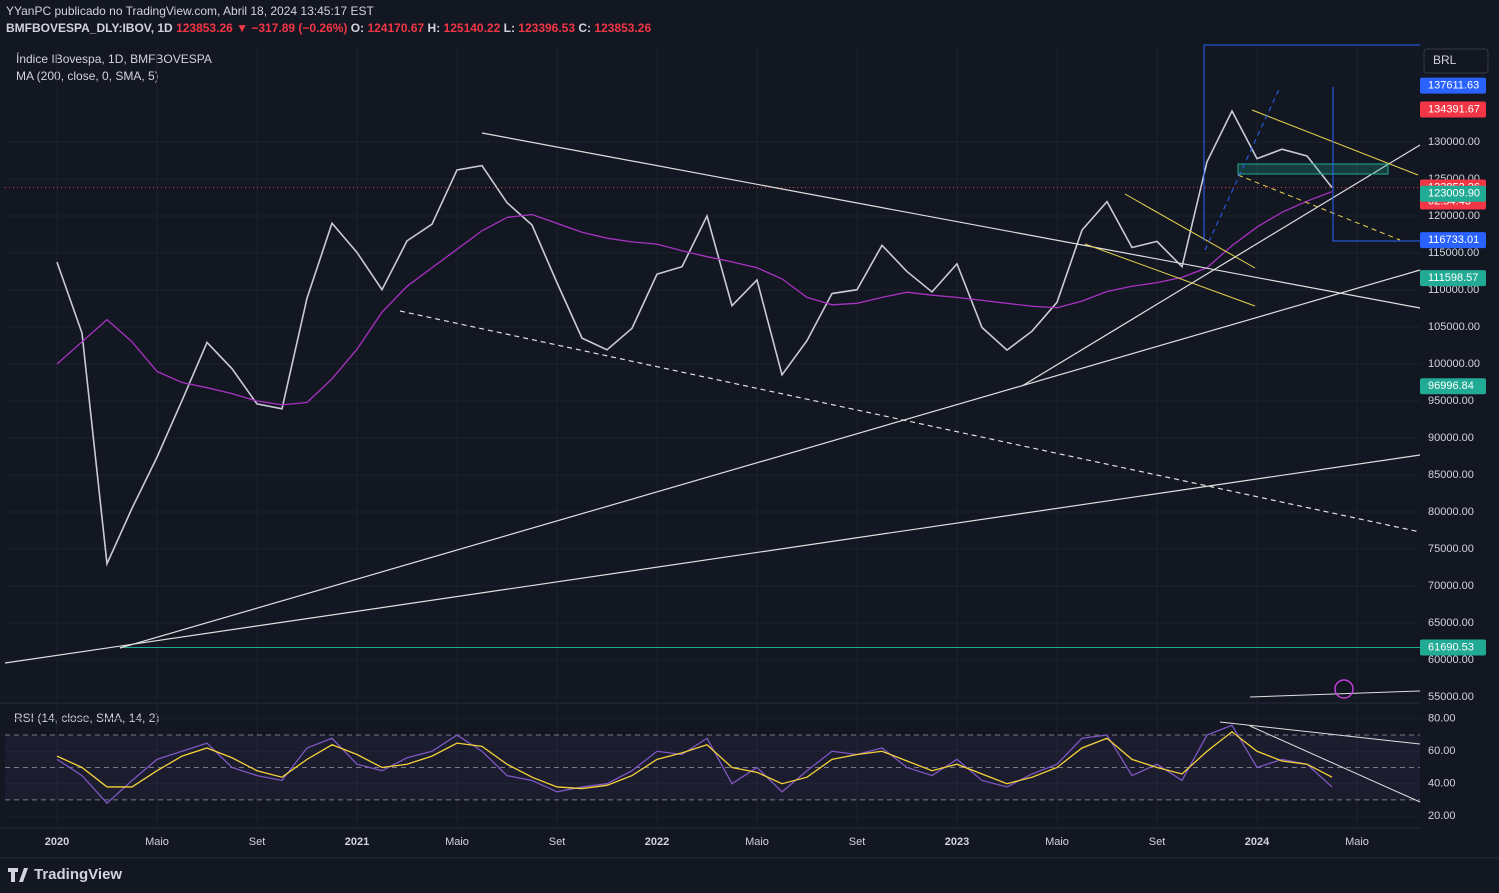  Describe the element at coordinates (657, 842) in the screenshot. I see `x-tick-label: 2022` at that location.